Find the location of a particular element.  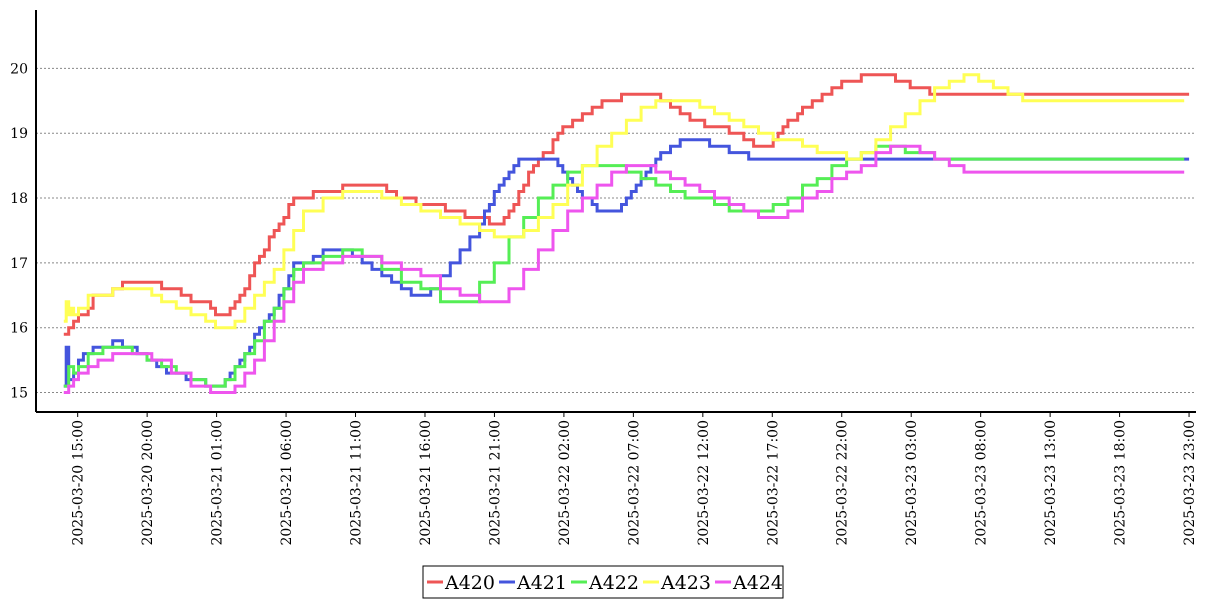

y-tick-label: 17 is located at coordinates (19, 264).